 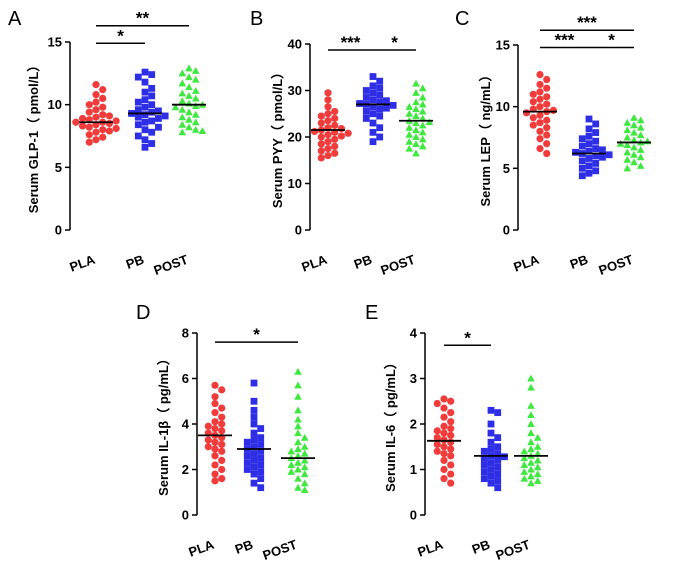 I want to click on series-post, so click(x=416, y=118).